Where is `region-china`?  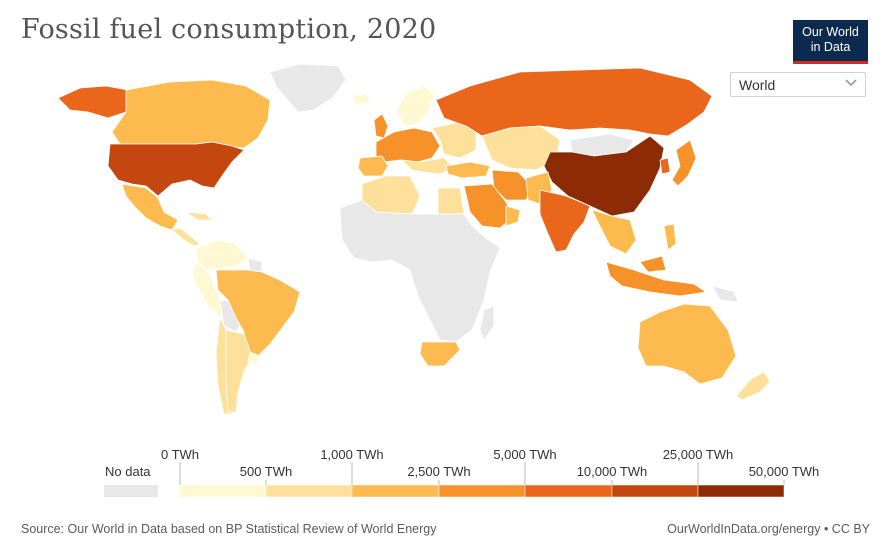 region-china is located at coordinates (604, 176).